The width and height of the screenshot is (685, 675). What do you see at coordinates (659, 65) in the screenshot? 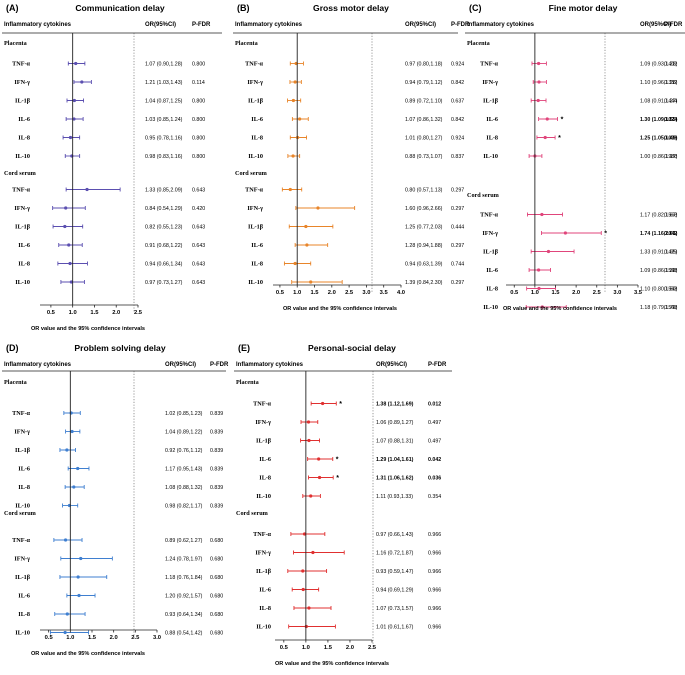
I see `or-ci-value: 1.09 (0.93,1.28)` at bounding box center [659, 65].